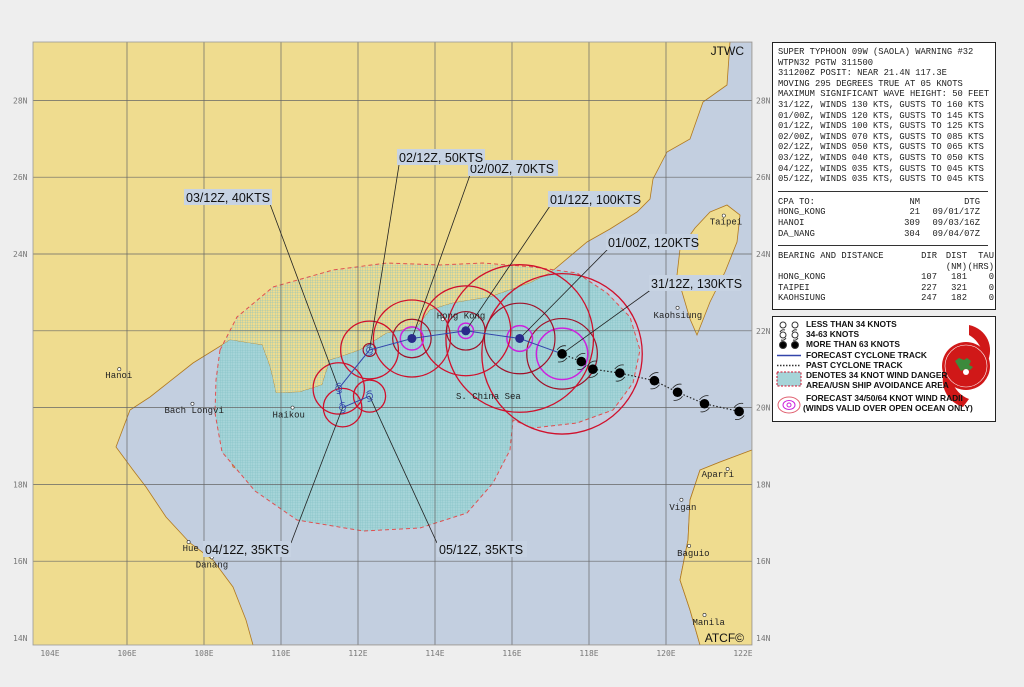 This screenshot has width=1024, height=687. Describe the element at coordinates (763, 484) in the screenshot. I see `lat-tick-label: 18N` at that location.